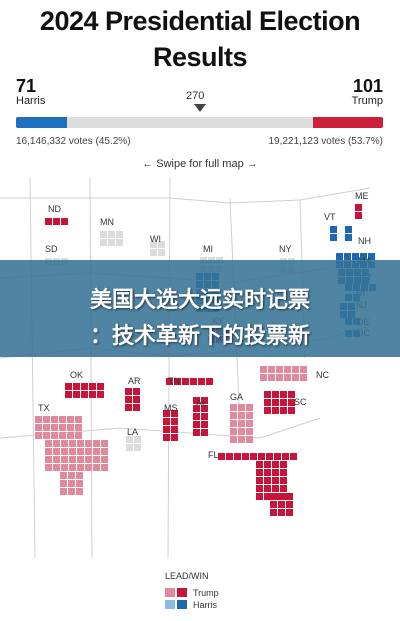  Describe the element at coordinates (170, 592) in the screenshot. I see `trump-lead-swatch` at that location.